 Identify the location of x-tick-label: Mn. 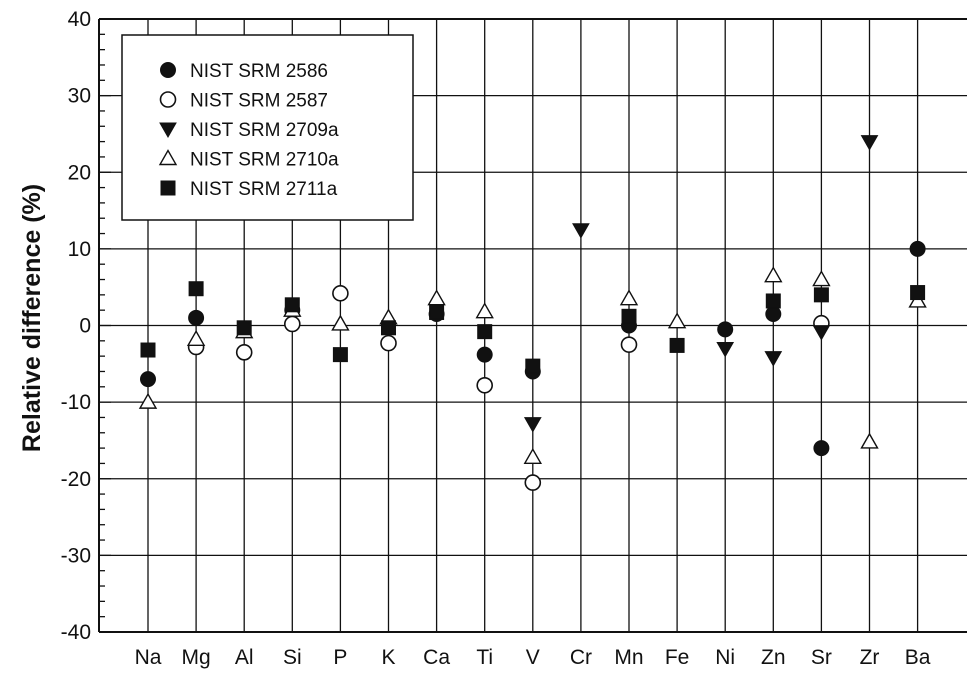
(628, 657).